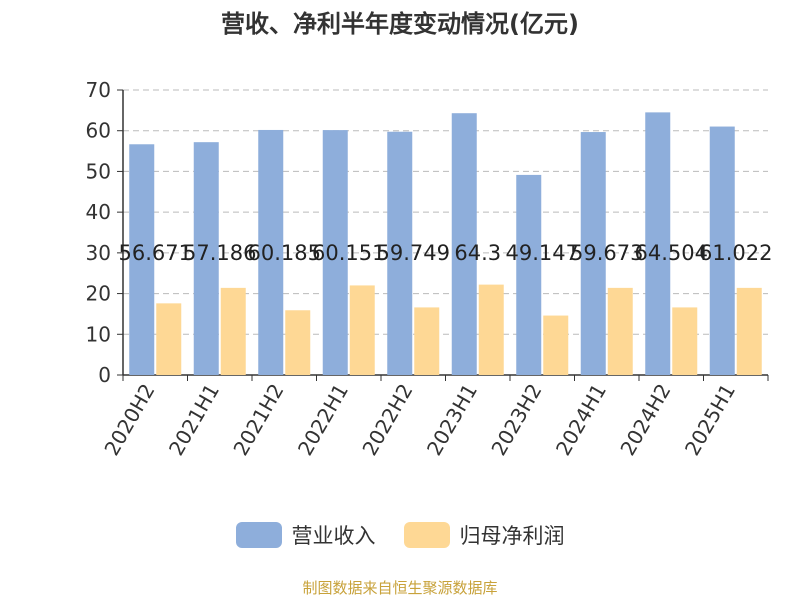  What do you see at coordinates (606, 253) in the screenshot?
I see `data-label-revenue: 59.673` at bounding box center [606, 253].